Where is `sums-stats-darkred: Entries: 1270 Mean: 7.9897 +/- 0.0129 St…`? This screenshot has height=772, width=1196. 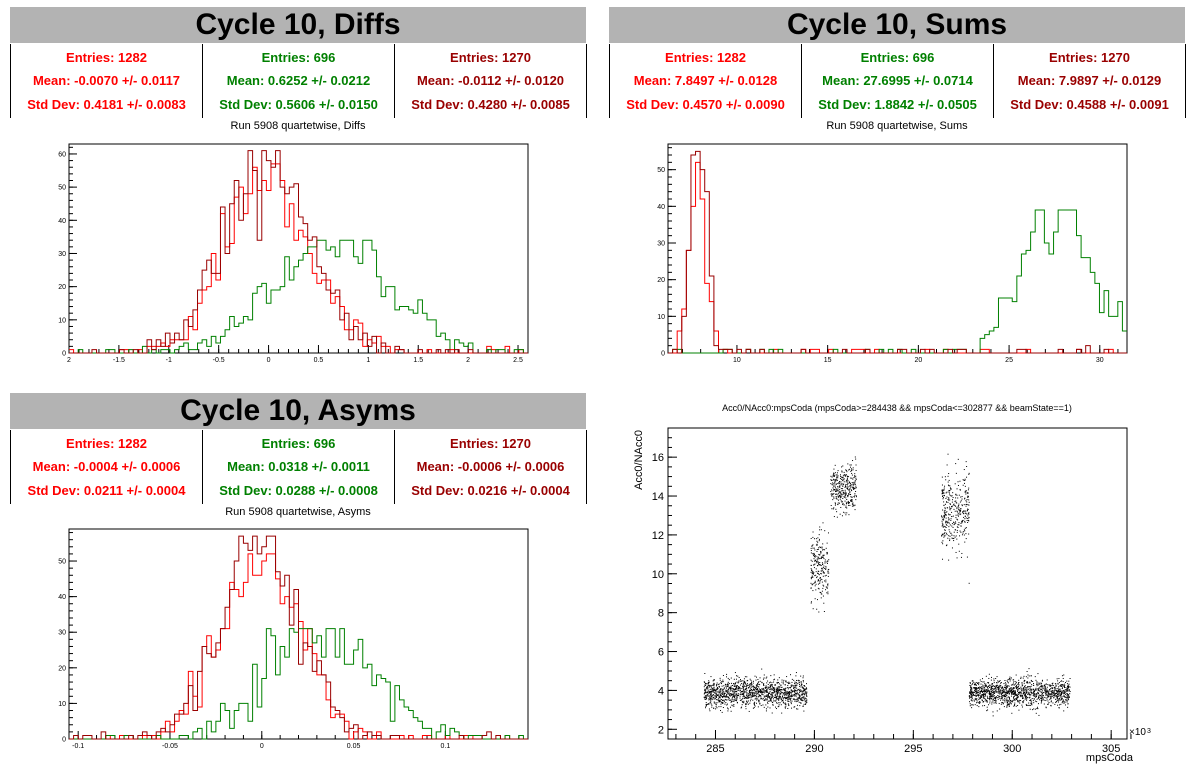
sums-stats-darkred: Entries: 1270 Mean: 7.9897 +/- 0.0129 St… is located at coordinates (1089, 81).